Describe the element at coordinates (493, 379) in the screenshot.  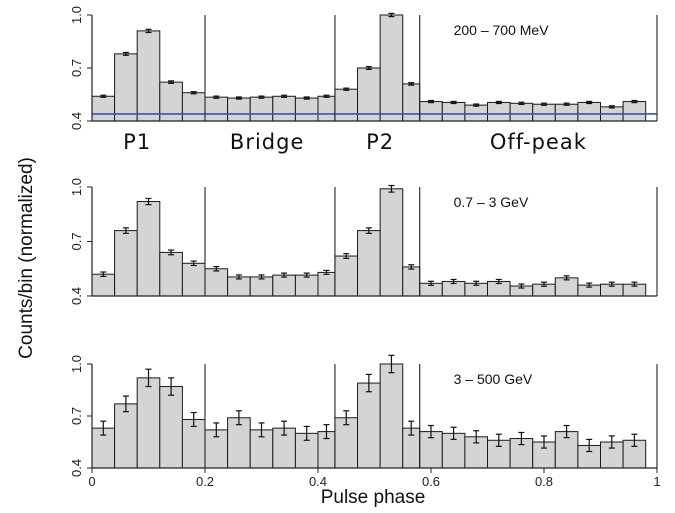
I see `energy-band-label: 3 – 500 GeV` at that location.